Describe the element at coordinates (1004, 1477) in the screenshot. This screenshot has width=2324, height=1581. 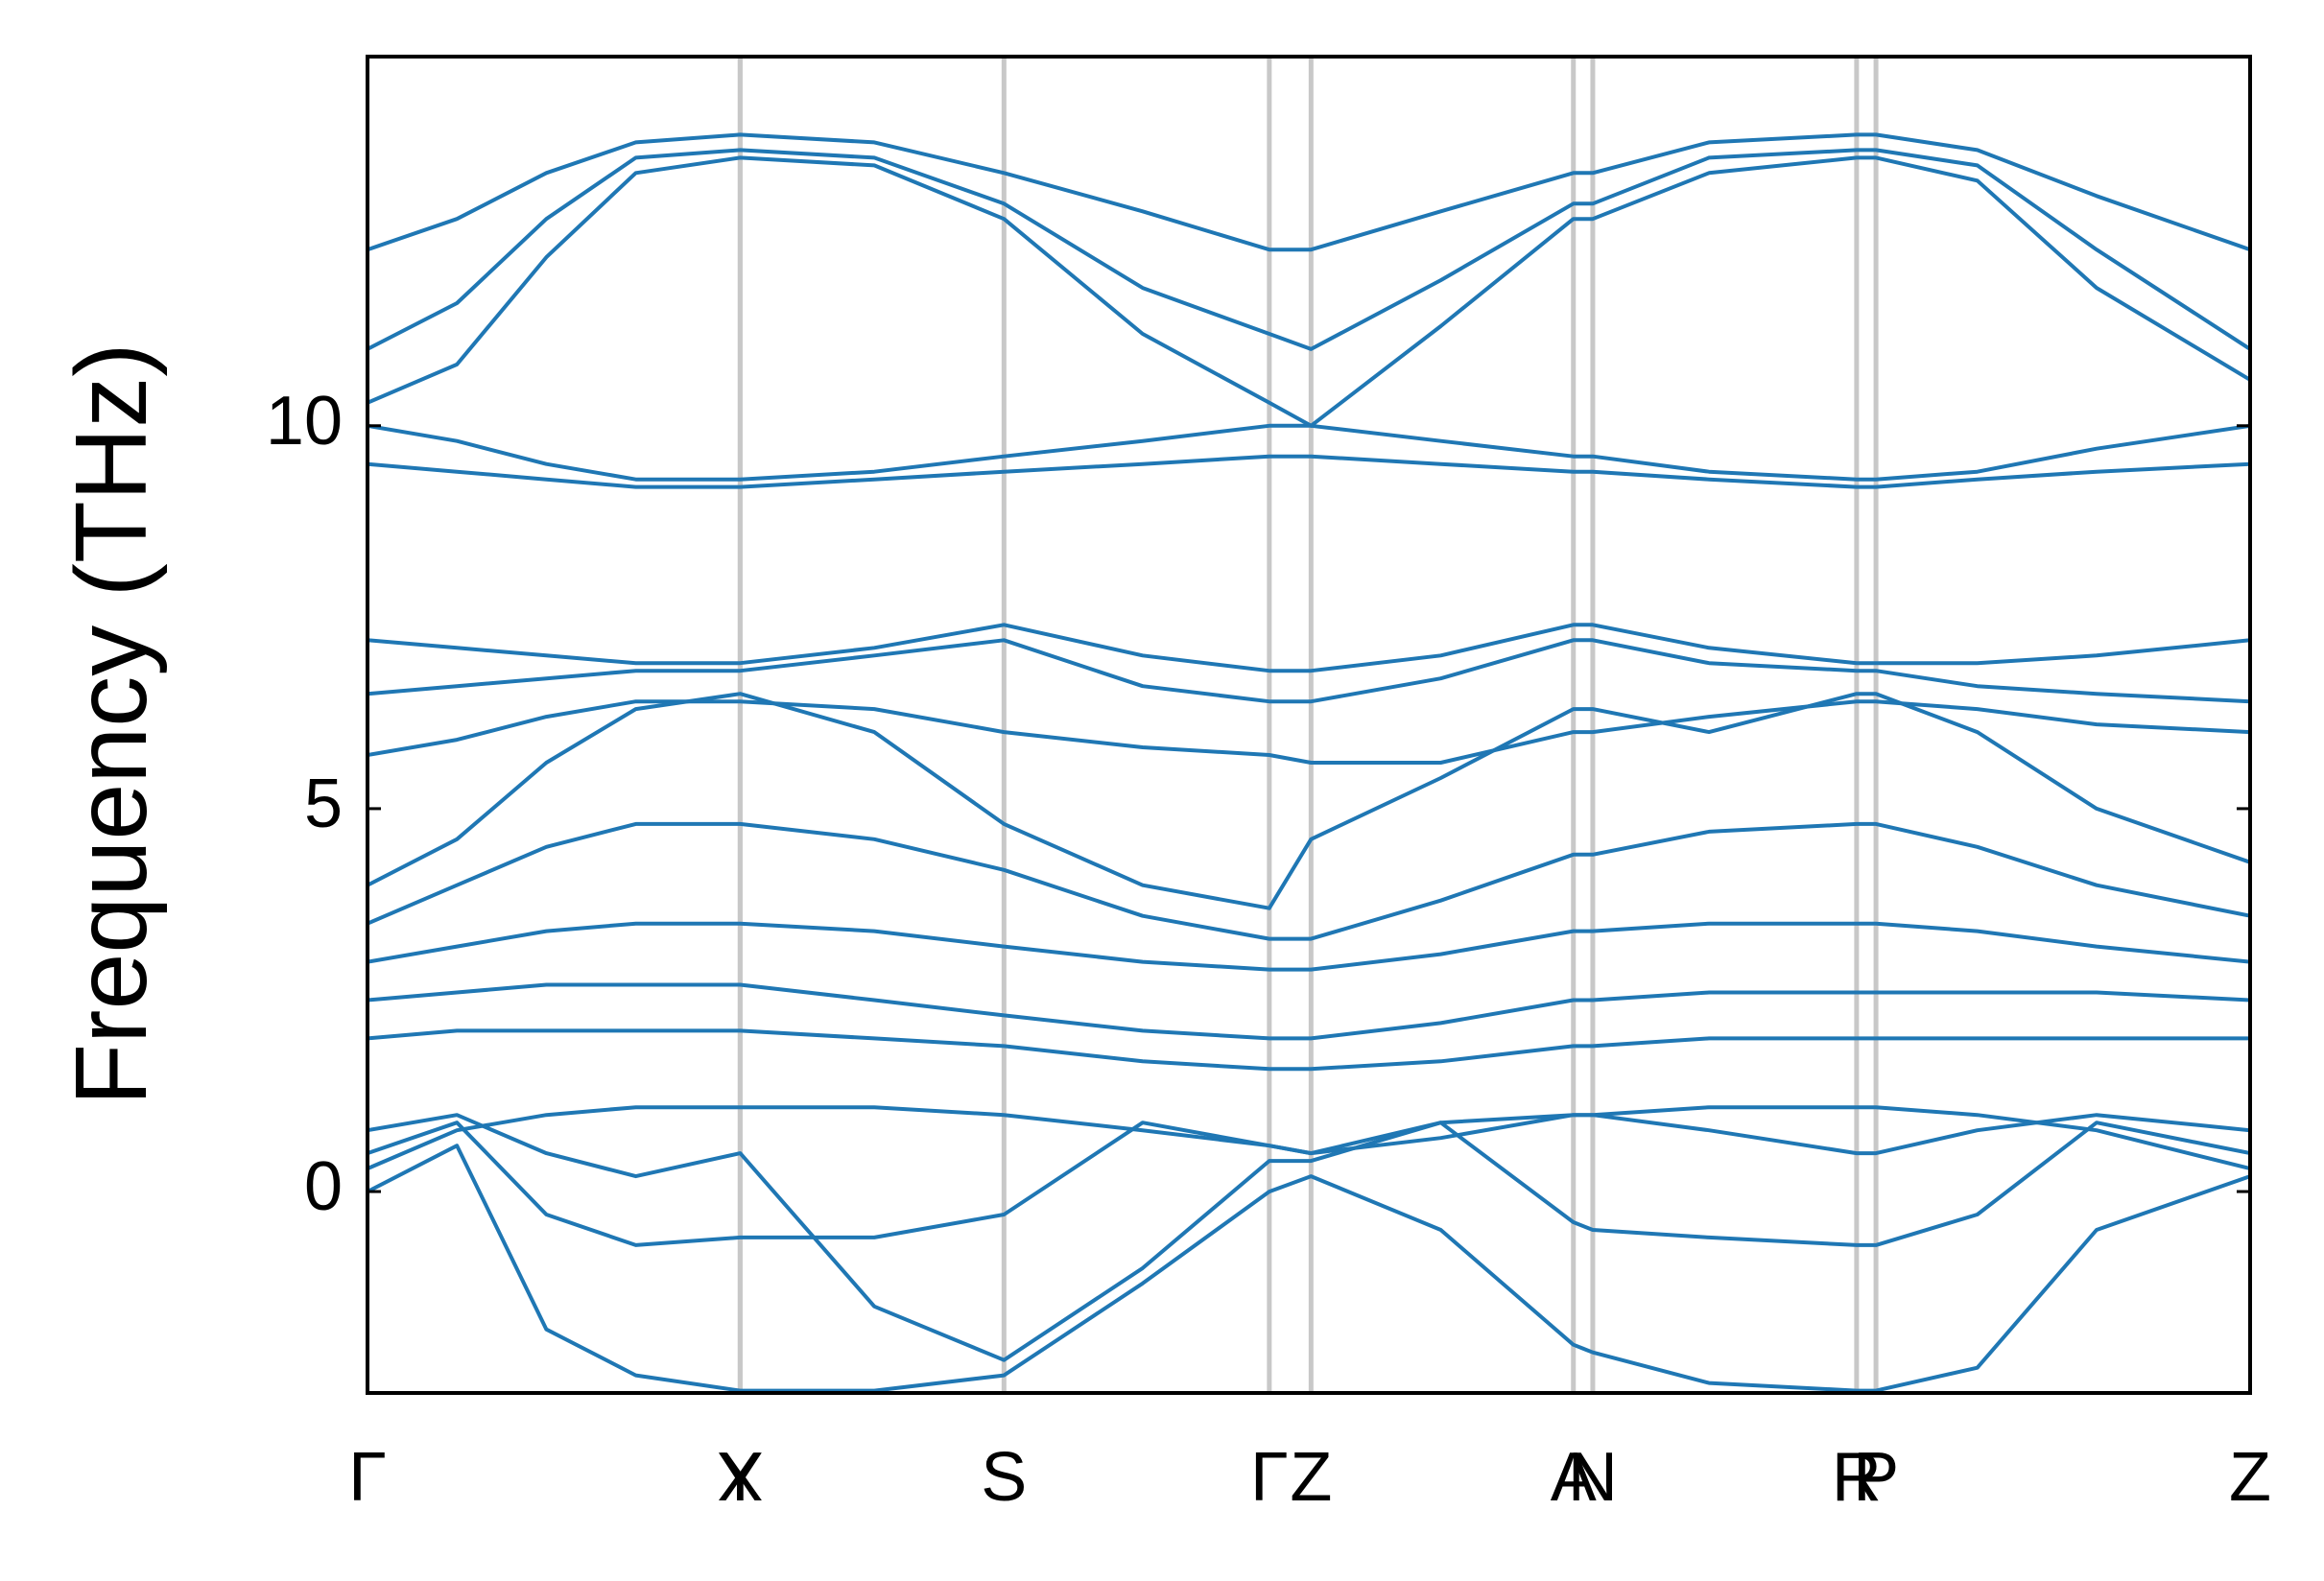
I see `x-tick-label: S` at that location.